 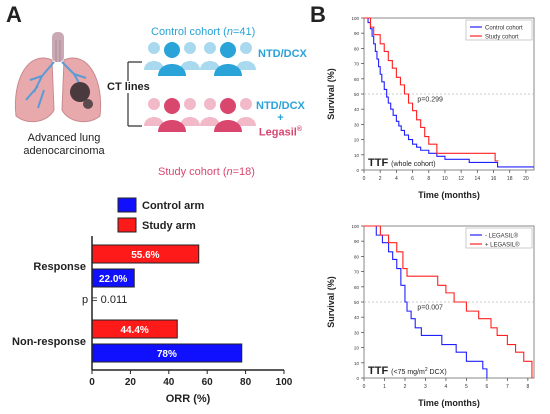 What do you see at coordinates (494, 179) in the screenshot?
I see `km1-x-tick-label-8: 16` at bounding box center [494, 179].